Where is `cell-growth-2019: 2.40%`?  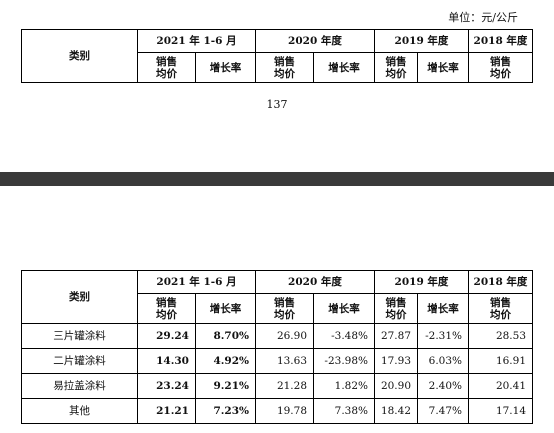
cell-growth-2019: 2.40% is located at coordinates (443, 386).